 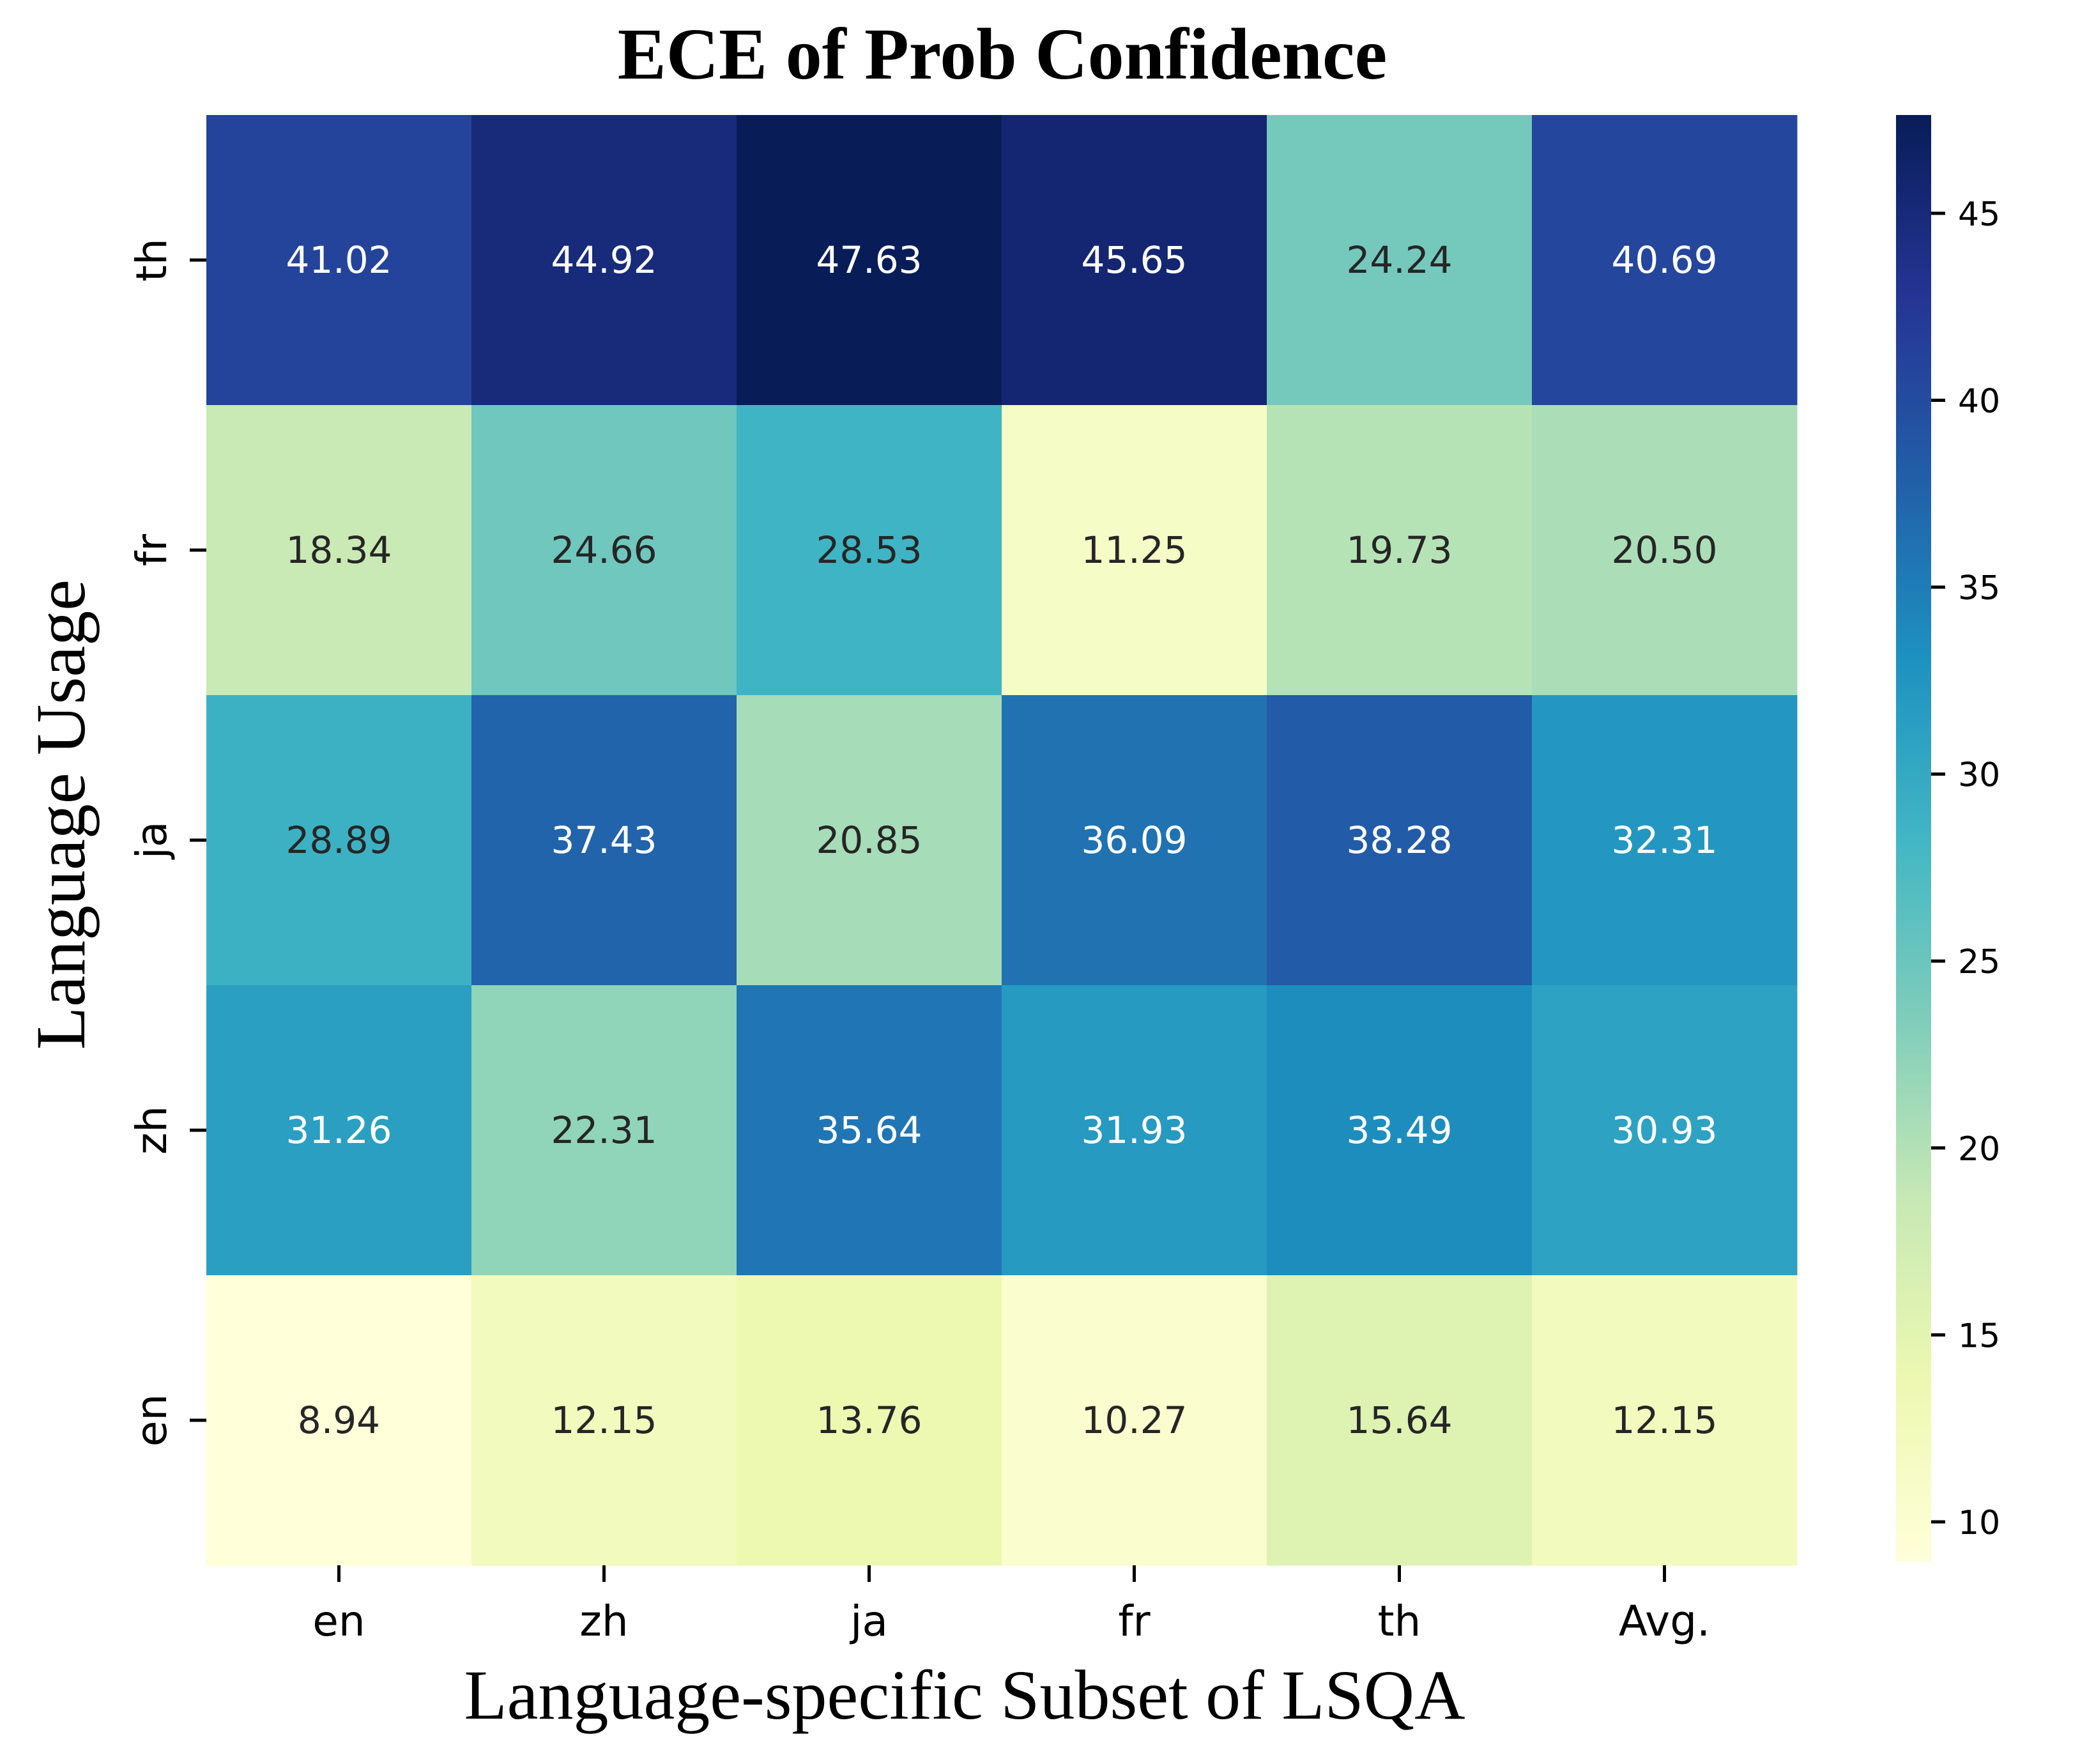 I want to click on cell-value-label: 30.93, so click(x=1664, y=1130).